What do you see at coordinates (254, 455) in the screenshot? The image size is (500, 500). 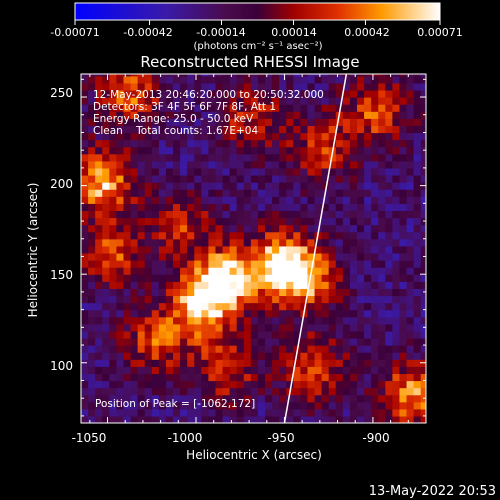 I see `x-axis-label: Heliocentric X (arcsec)` at bounding box center [254, 455].